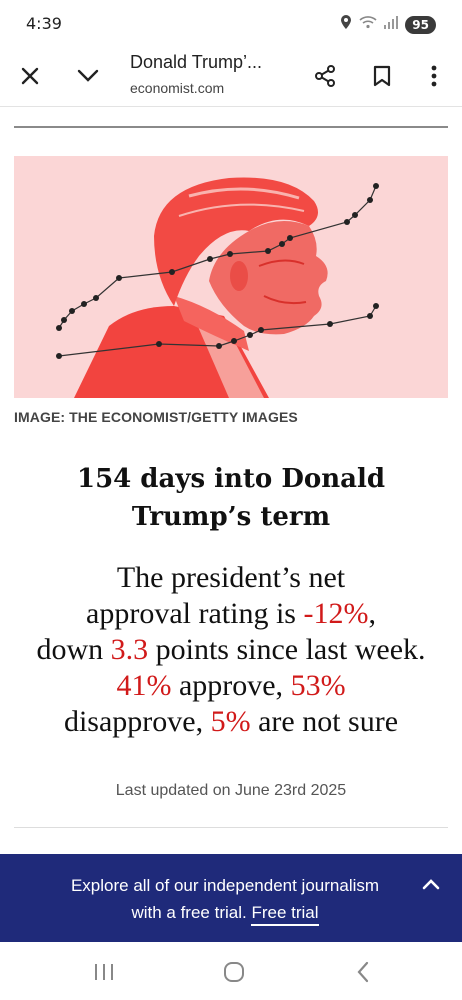  What do you see at coordinates (368, 24) in the screenshot?
I see `wifi-icon` at bounding box center [368, 24].